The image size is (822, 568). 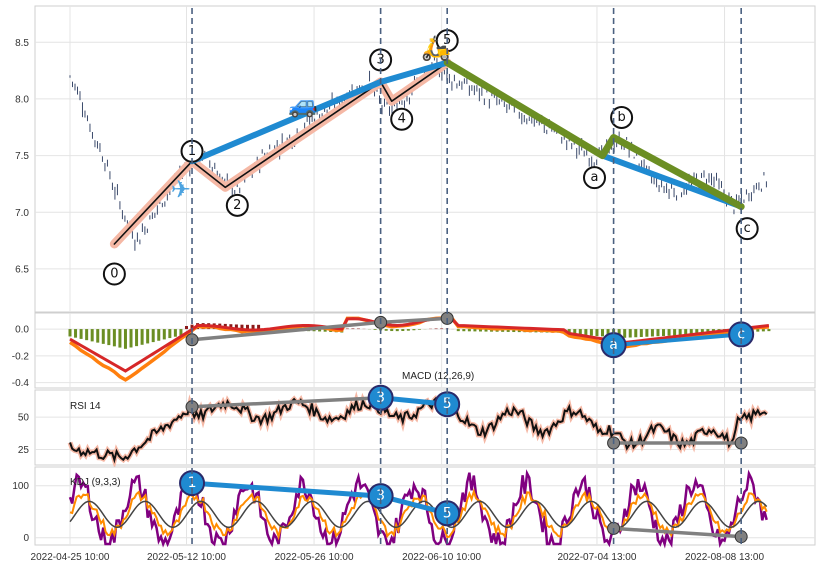 What do you see at coordinates (677, 340) in the screenshot?
I see `macd-bear-divergence` at bounding box center [677, 340].